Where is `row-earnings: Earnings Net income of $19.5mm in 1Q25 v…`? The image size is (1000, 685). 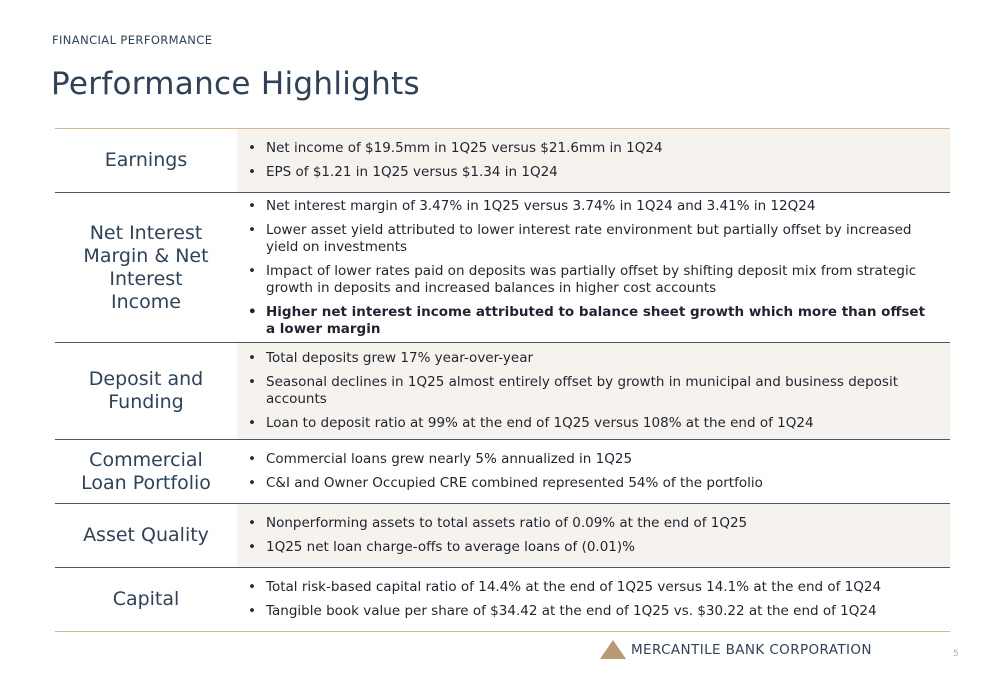 row-earnings: Earnings Net income of $19.5mm in 1Q25 v… is located at coordinates (502, 160).